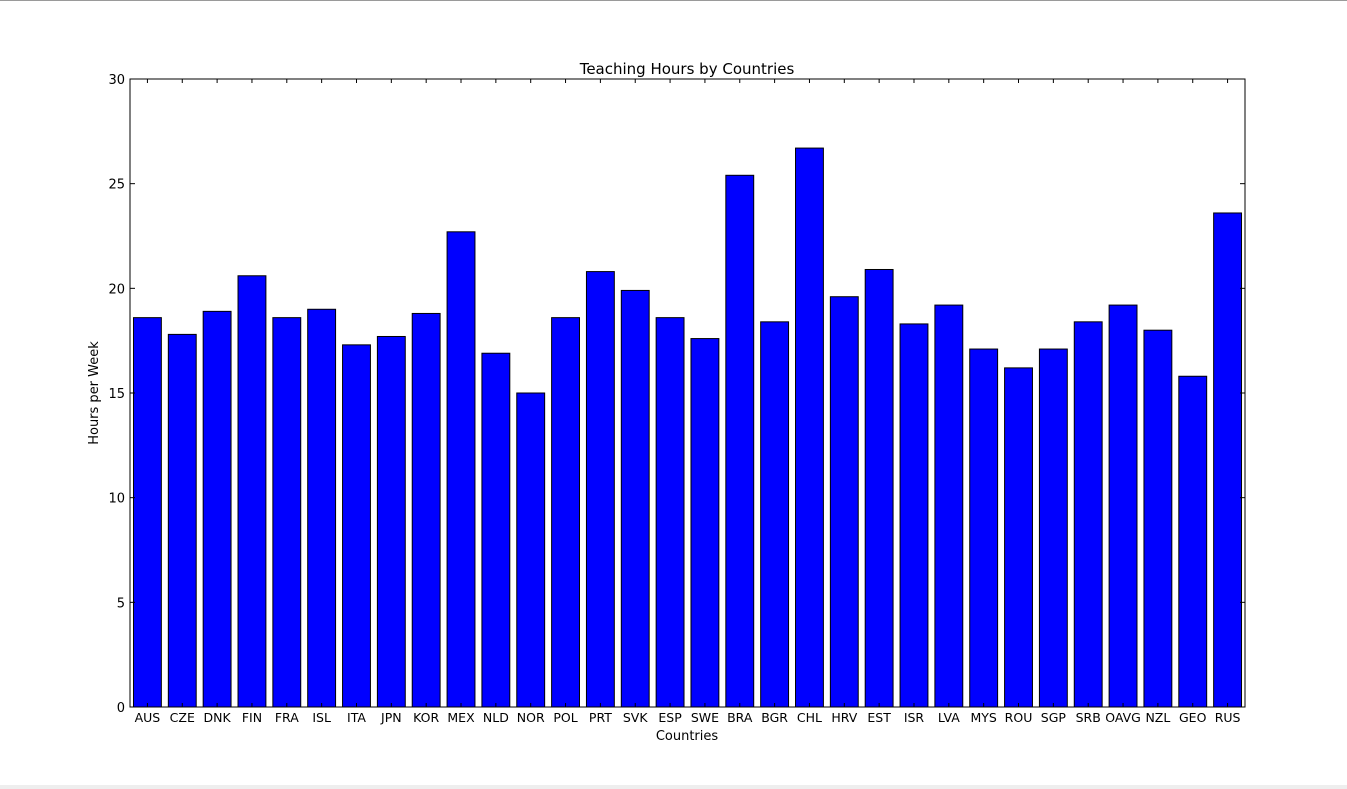 The width and height of the screenshot is (1347, 789). What do you see at coordinates (391, 521) in the screenshot?
I see `bar-jpn` at bounding box center [391, 521].